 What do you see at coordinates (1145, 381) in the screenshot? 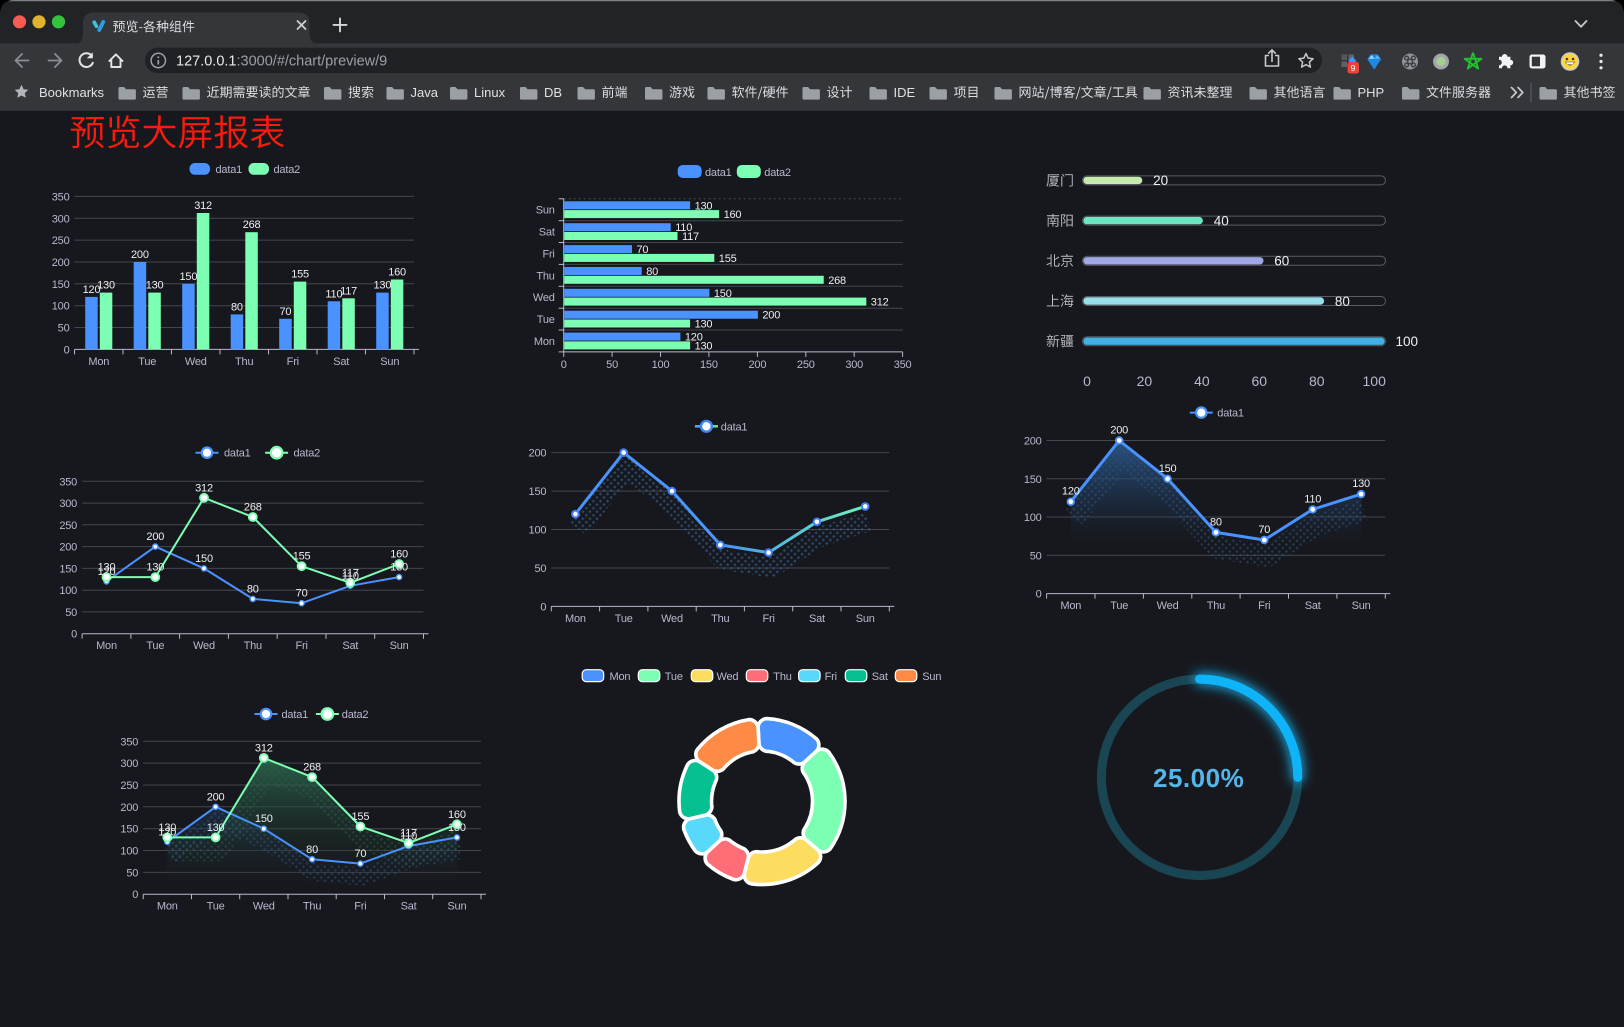
I see `svg-text: 20` at bounding box center [1145, 381].